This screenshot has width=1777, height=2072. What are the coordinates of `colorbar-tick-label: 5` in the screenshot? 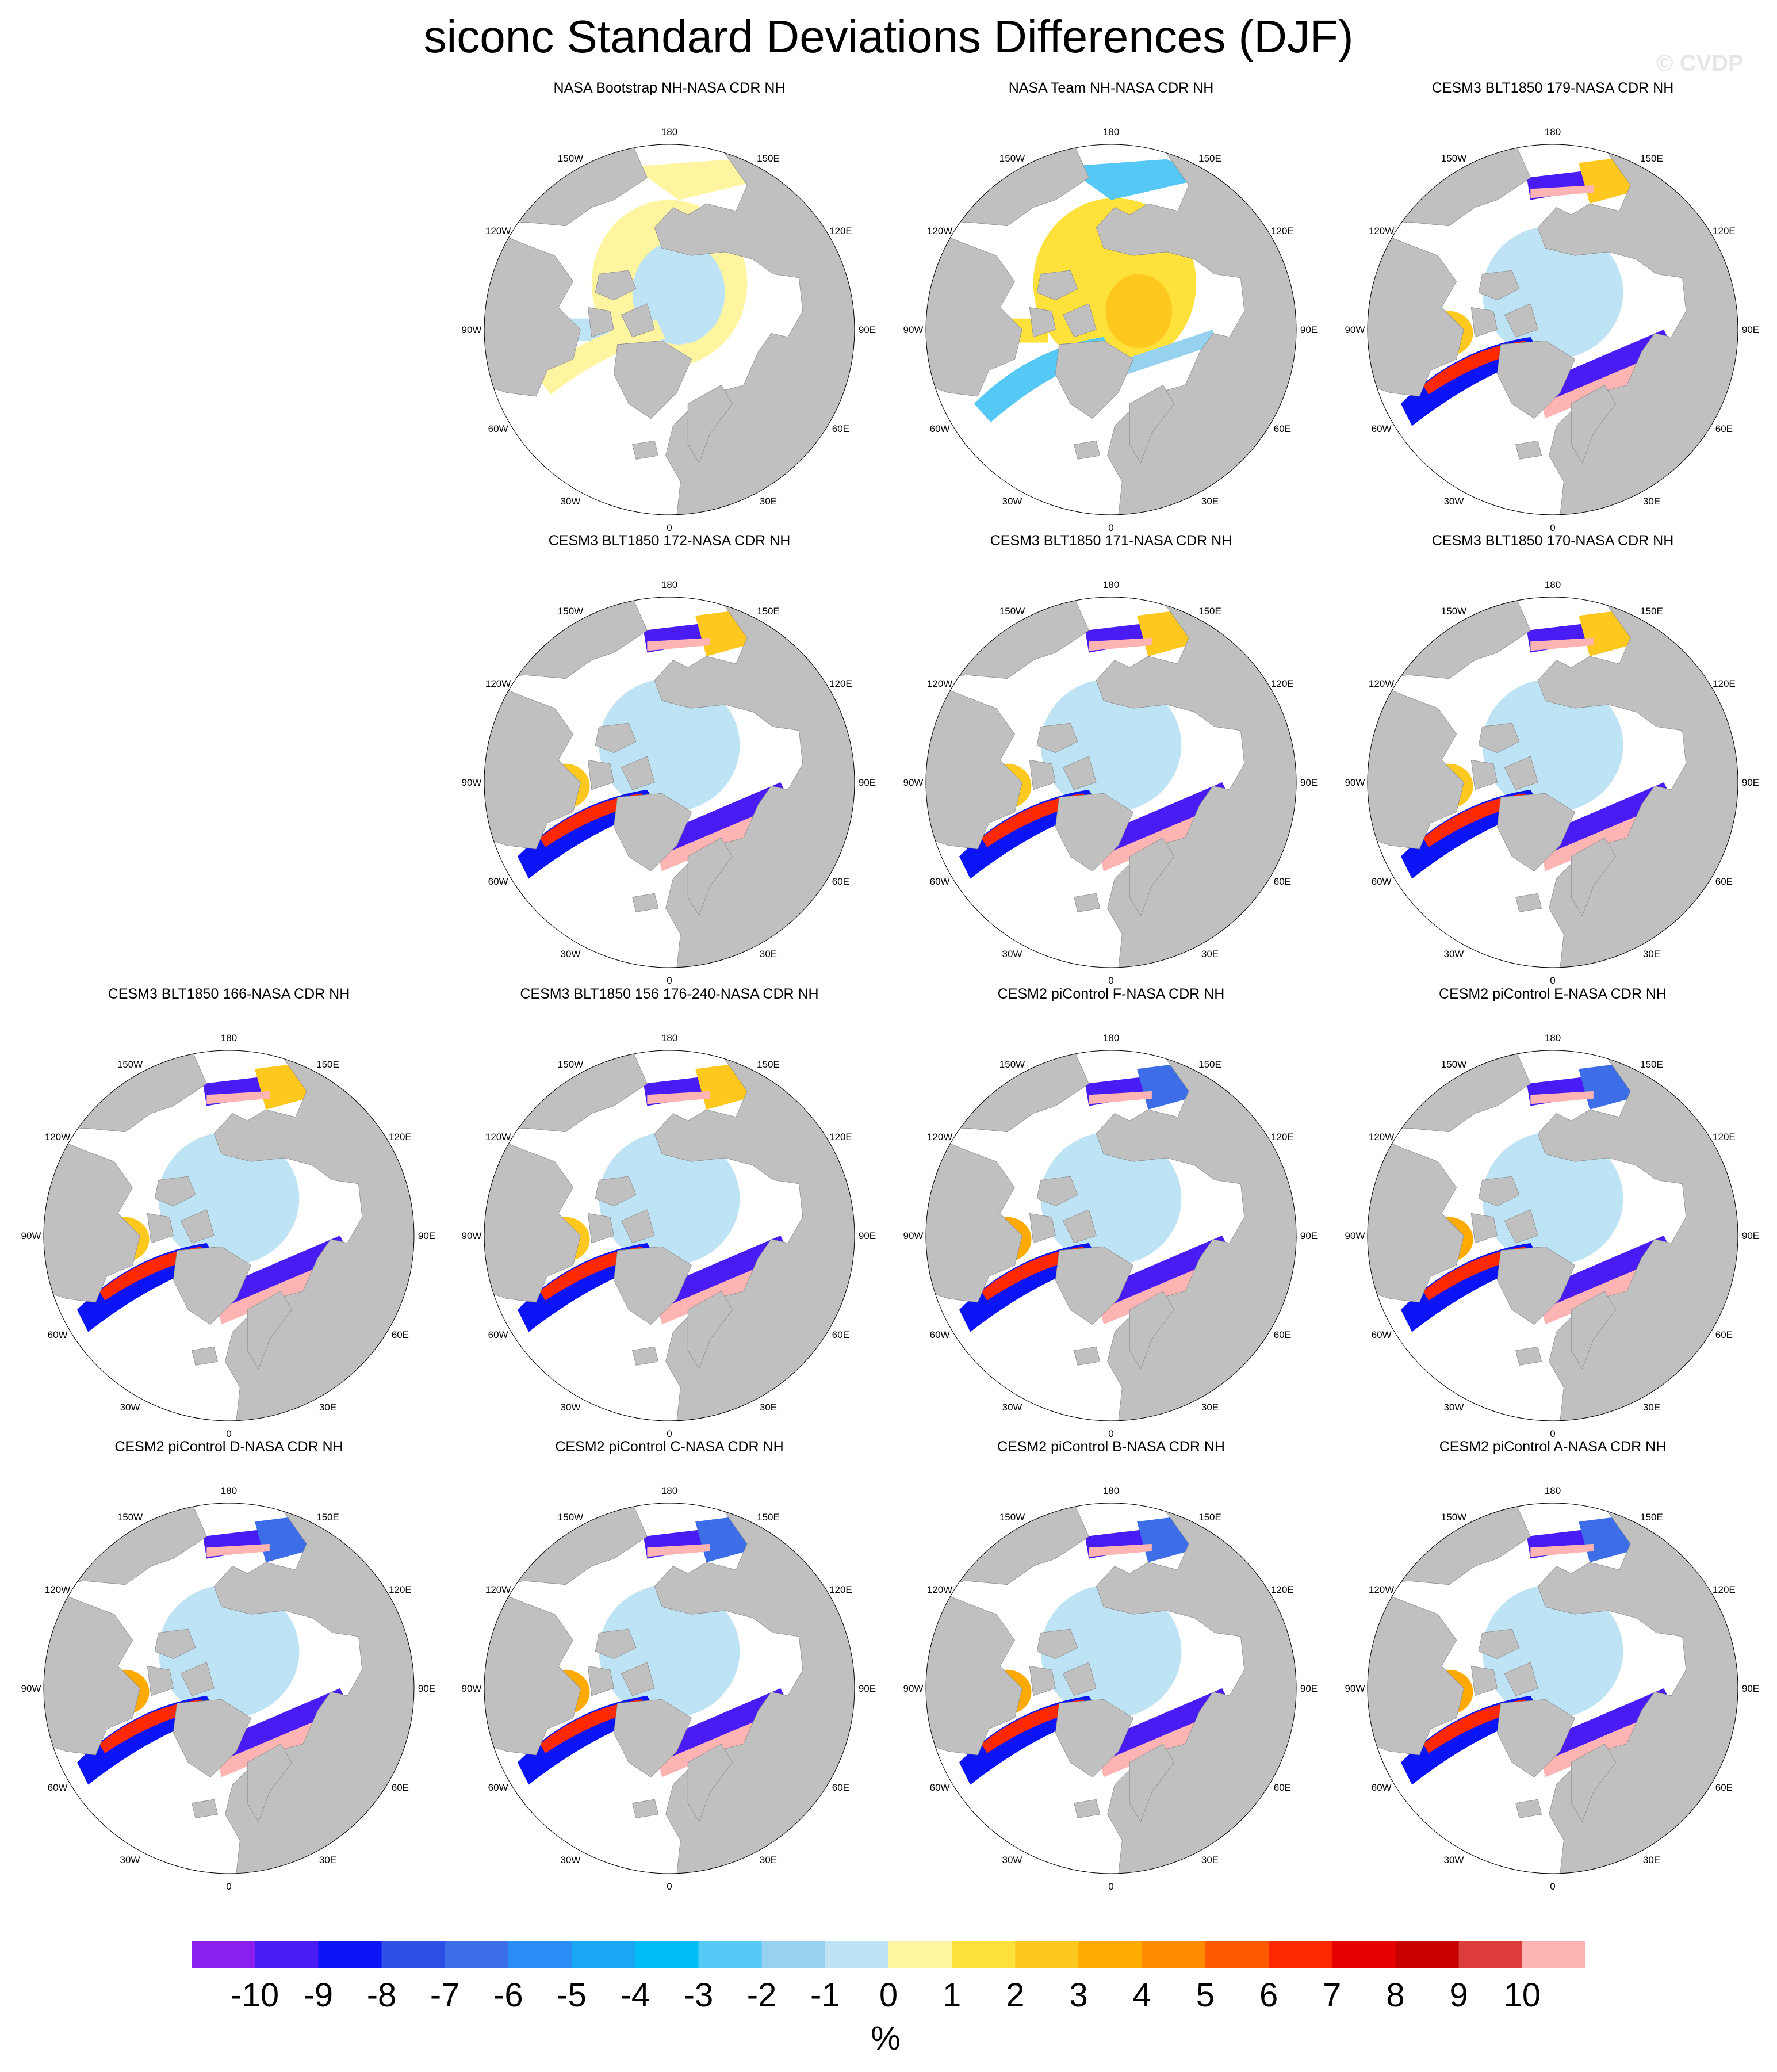 It's located at (1205, 1995).